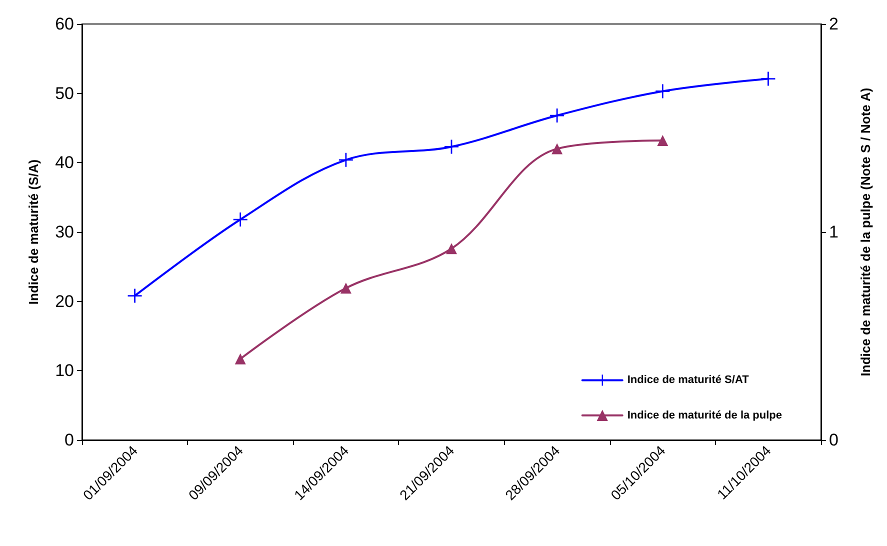 The image size is (887, 546). Describe the element at coordinates (64, 93) in the screenshot. I see `y-tick-label: 50` at that location.